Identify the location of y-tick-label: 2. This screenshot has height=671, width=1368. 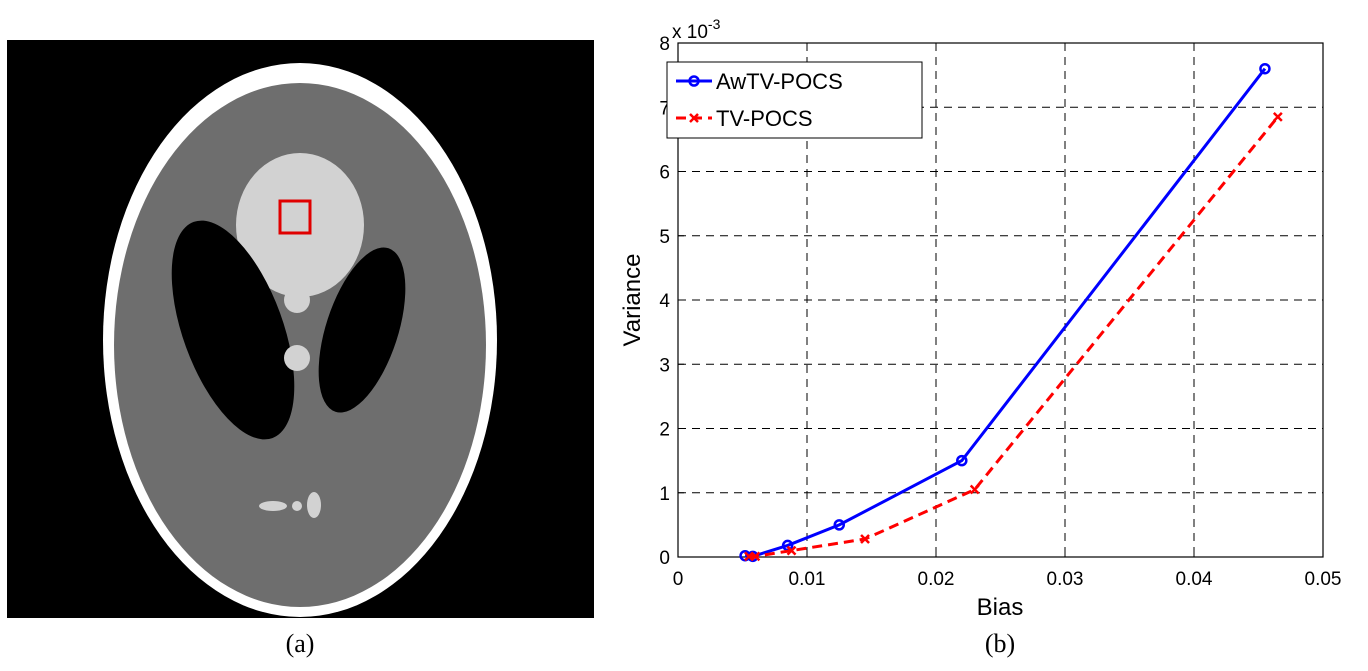
(664, 430).